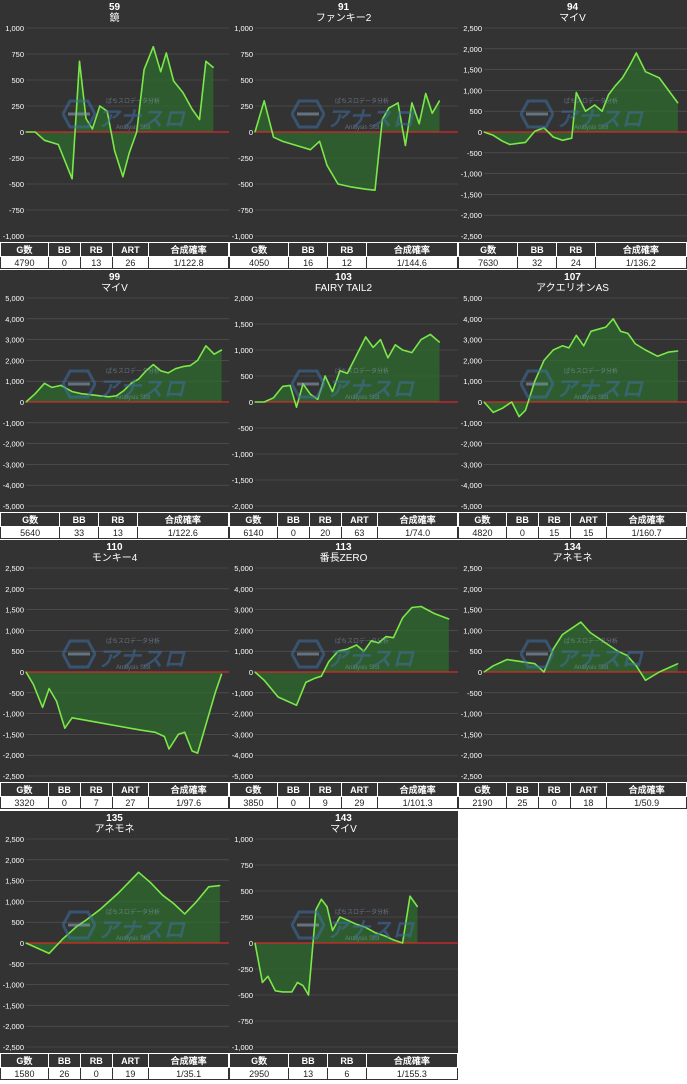 Image resolution: width=687 pixels, height=1084 pixels. What do you see at coordinates (245, 995) in the screenshot?
I see `y-tick-label: -500` at bounding box center [245, 995].